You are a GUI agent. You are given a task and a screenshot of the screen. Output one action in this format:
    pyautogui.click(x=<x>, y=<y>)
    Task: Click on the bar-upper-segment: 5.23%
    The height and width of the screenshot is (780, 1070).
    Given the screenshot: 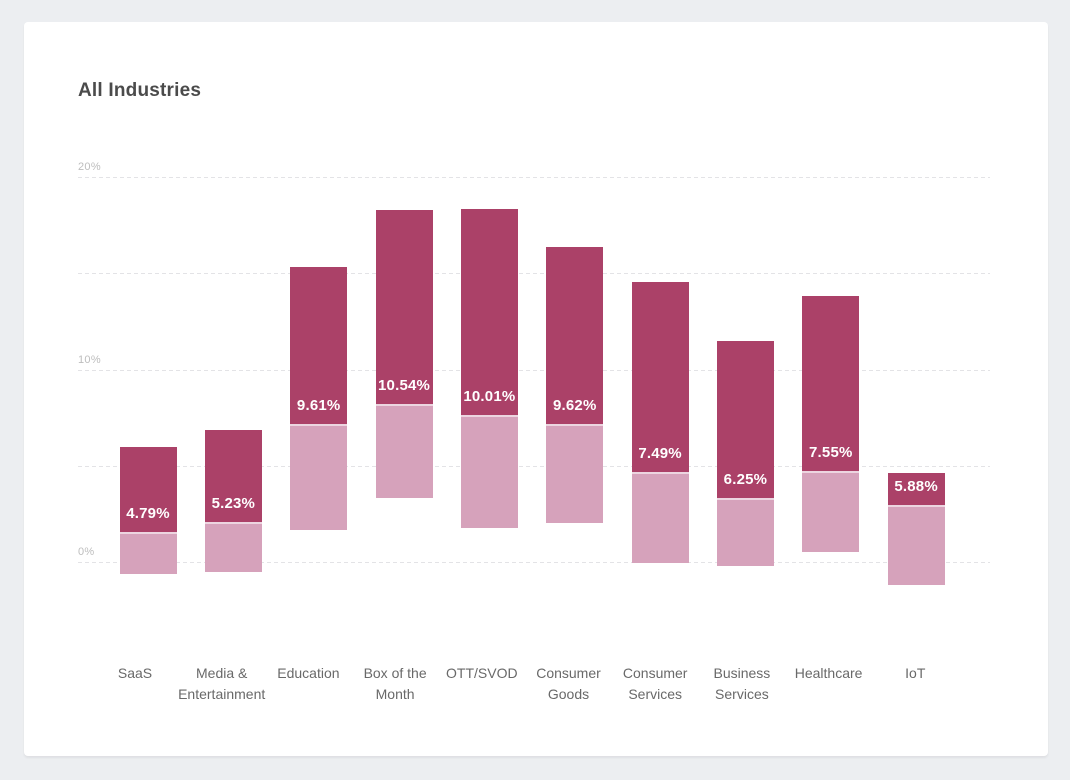 What is the action you would take?
    pyautogui.click(x=233, y=476)
    